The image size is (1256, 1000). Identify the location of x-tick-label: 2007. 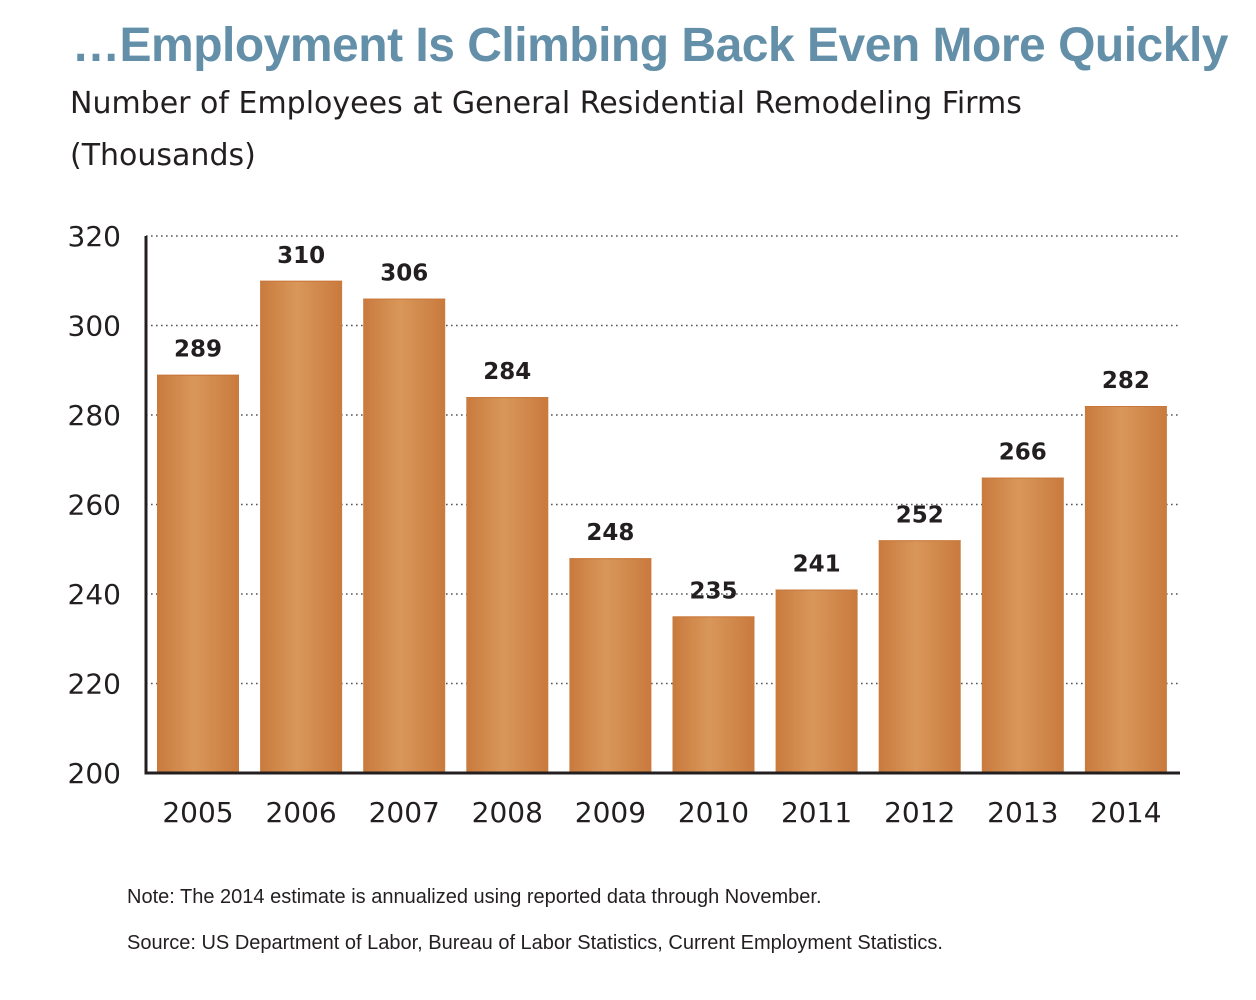
(404, 812).